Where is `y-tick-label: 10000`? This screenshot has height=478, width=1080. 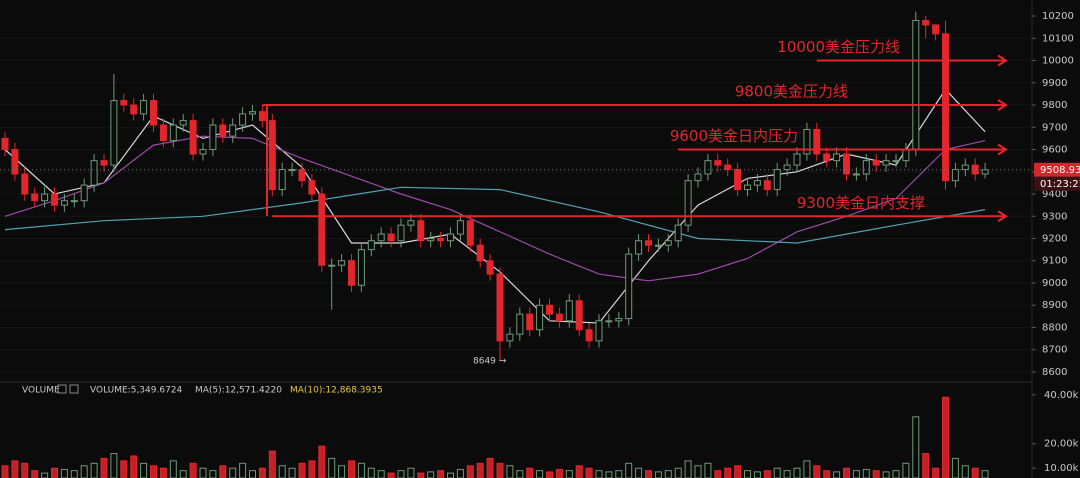 y-tick-label: 10000 is located at coordinates (1058, 61).